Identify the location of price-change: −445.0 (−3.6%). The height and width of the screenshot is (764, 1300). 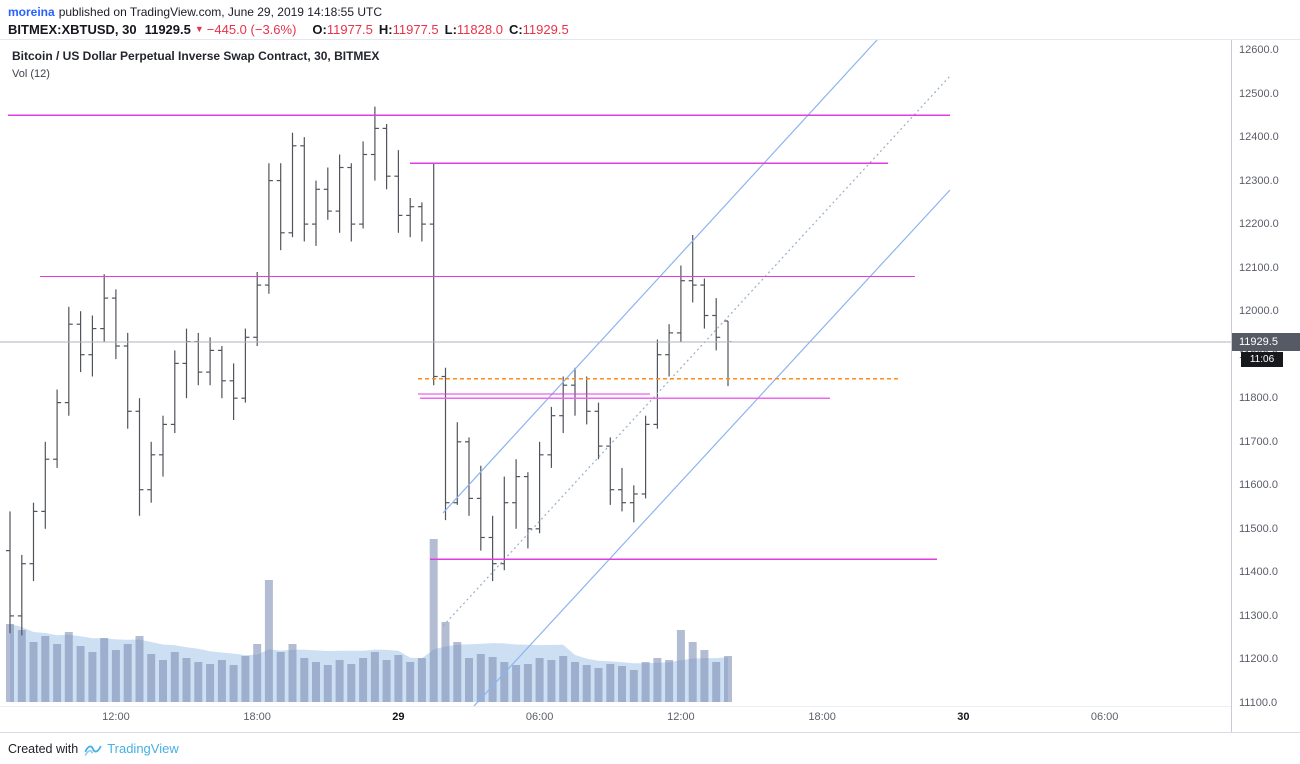
(251, 29).